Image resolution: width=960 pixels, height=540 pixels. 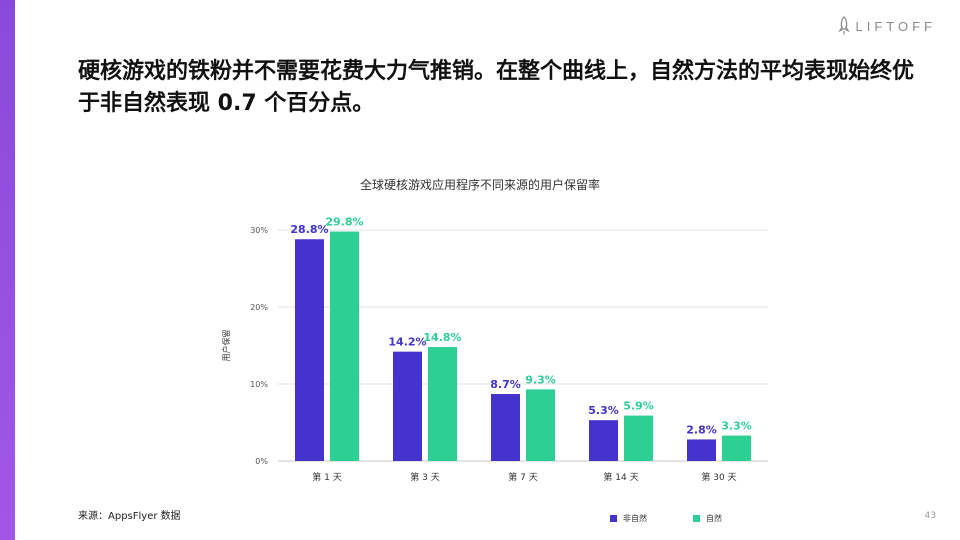 I want to click on data-label: 14.2%, so click(x=407, y=342).